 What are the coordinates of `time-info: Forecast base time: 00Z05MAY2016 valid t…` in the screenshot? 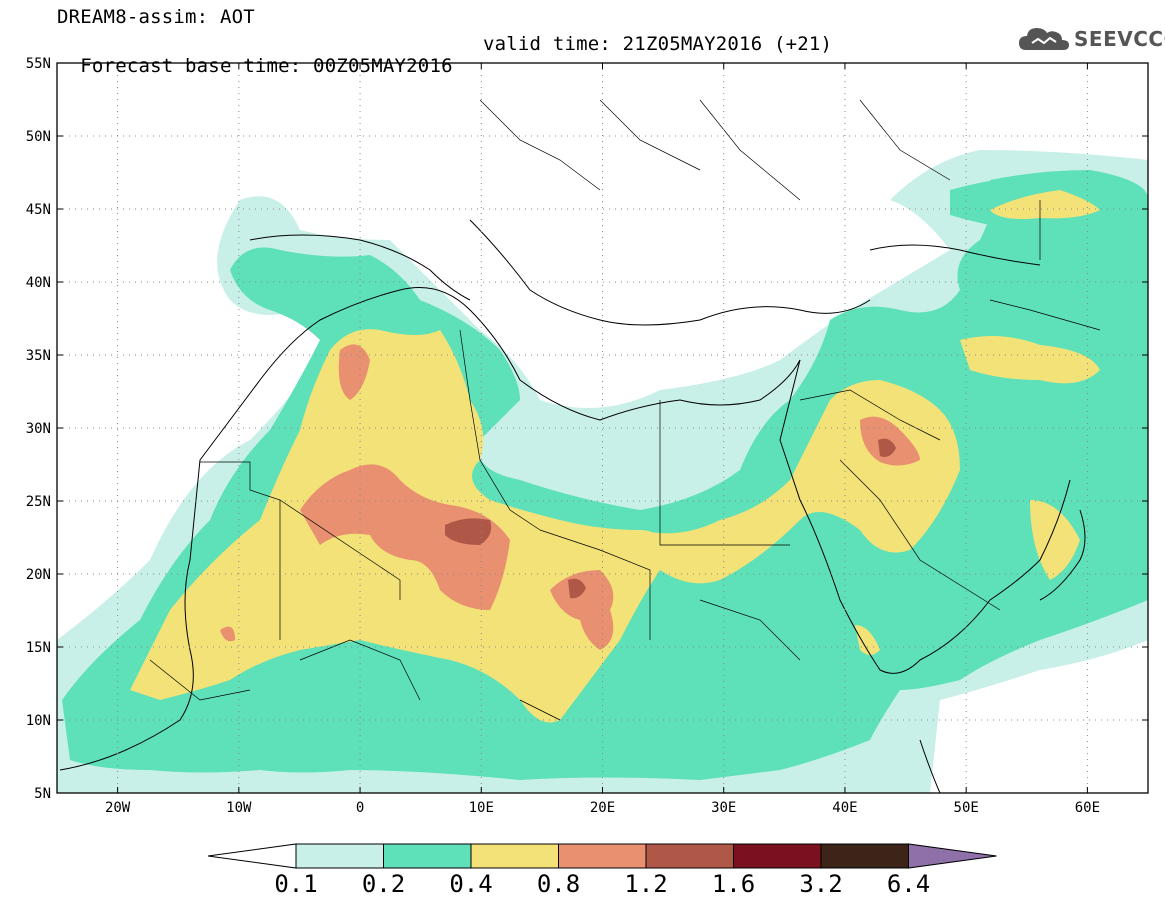 It's located at (444, 66).